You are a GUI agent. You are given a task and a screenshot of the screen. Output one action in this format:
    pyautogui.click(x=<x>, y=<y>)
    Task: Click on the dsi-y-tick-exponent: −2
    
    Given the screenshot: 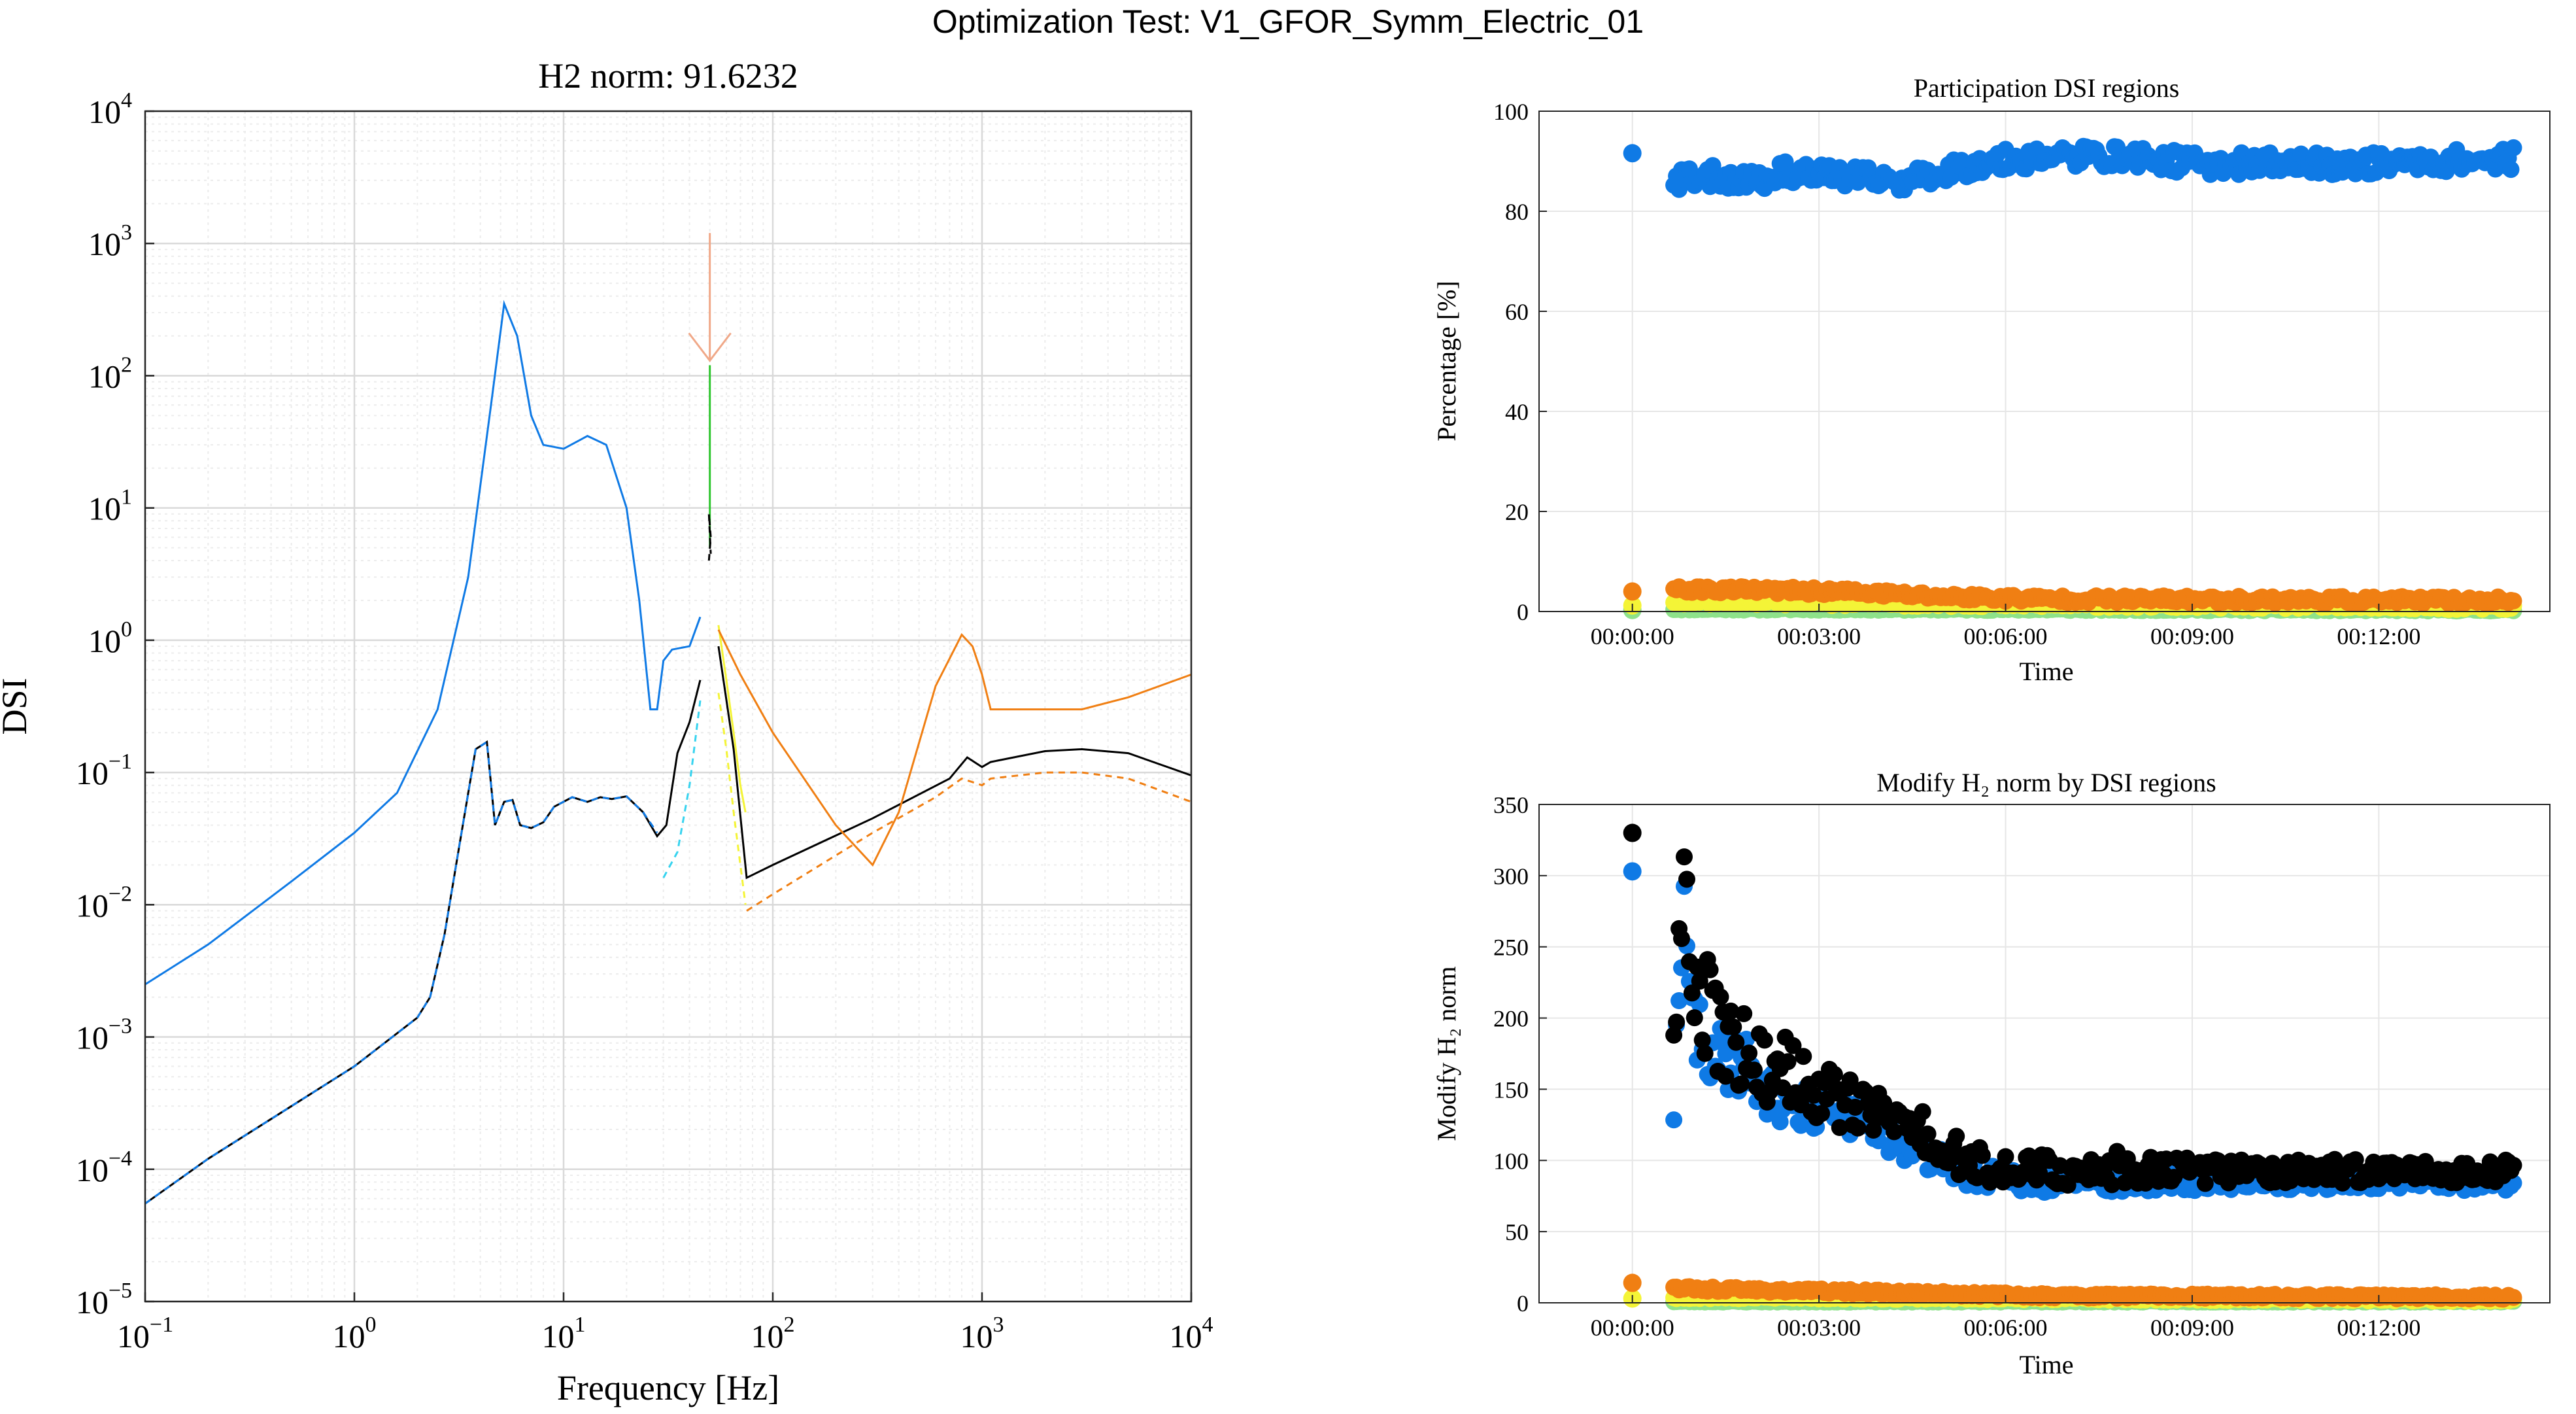 What is the action you would take?
    pyautogui.click(x=120, y=894)
    